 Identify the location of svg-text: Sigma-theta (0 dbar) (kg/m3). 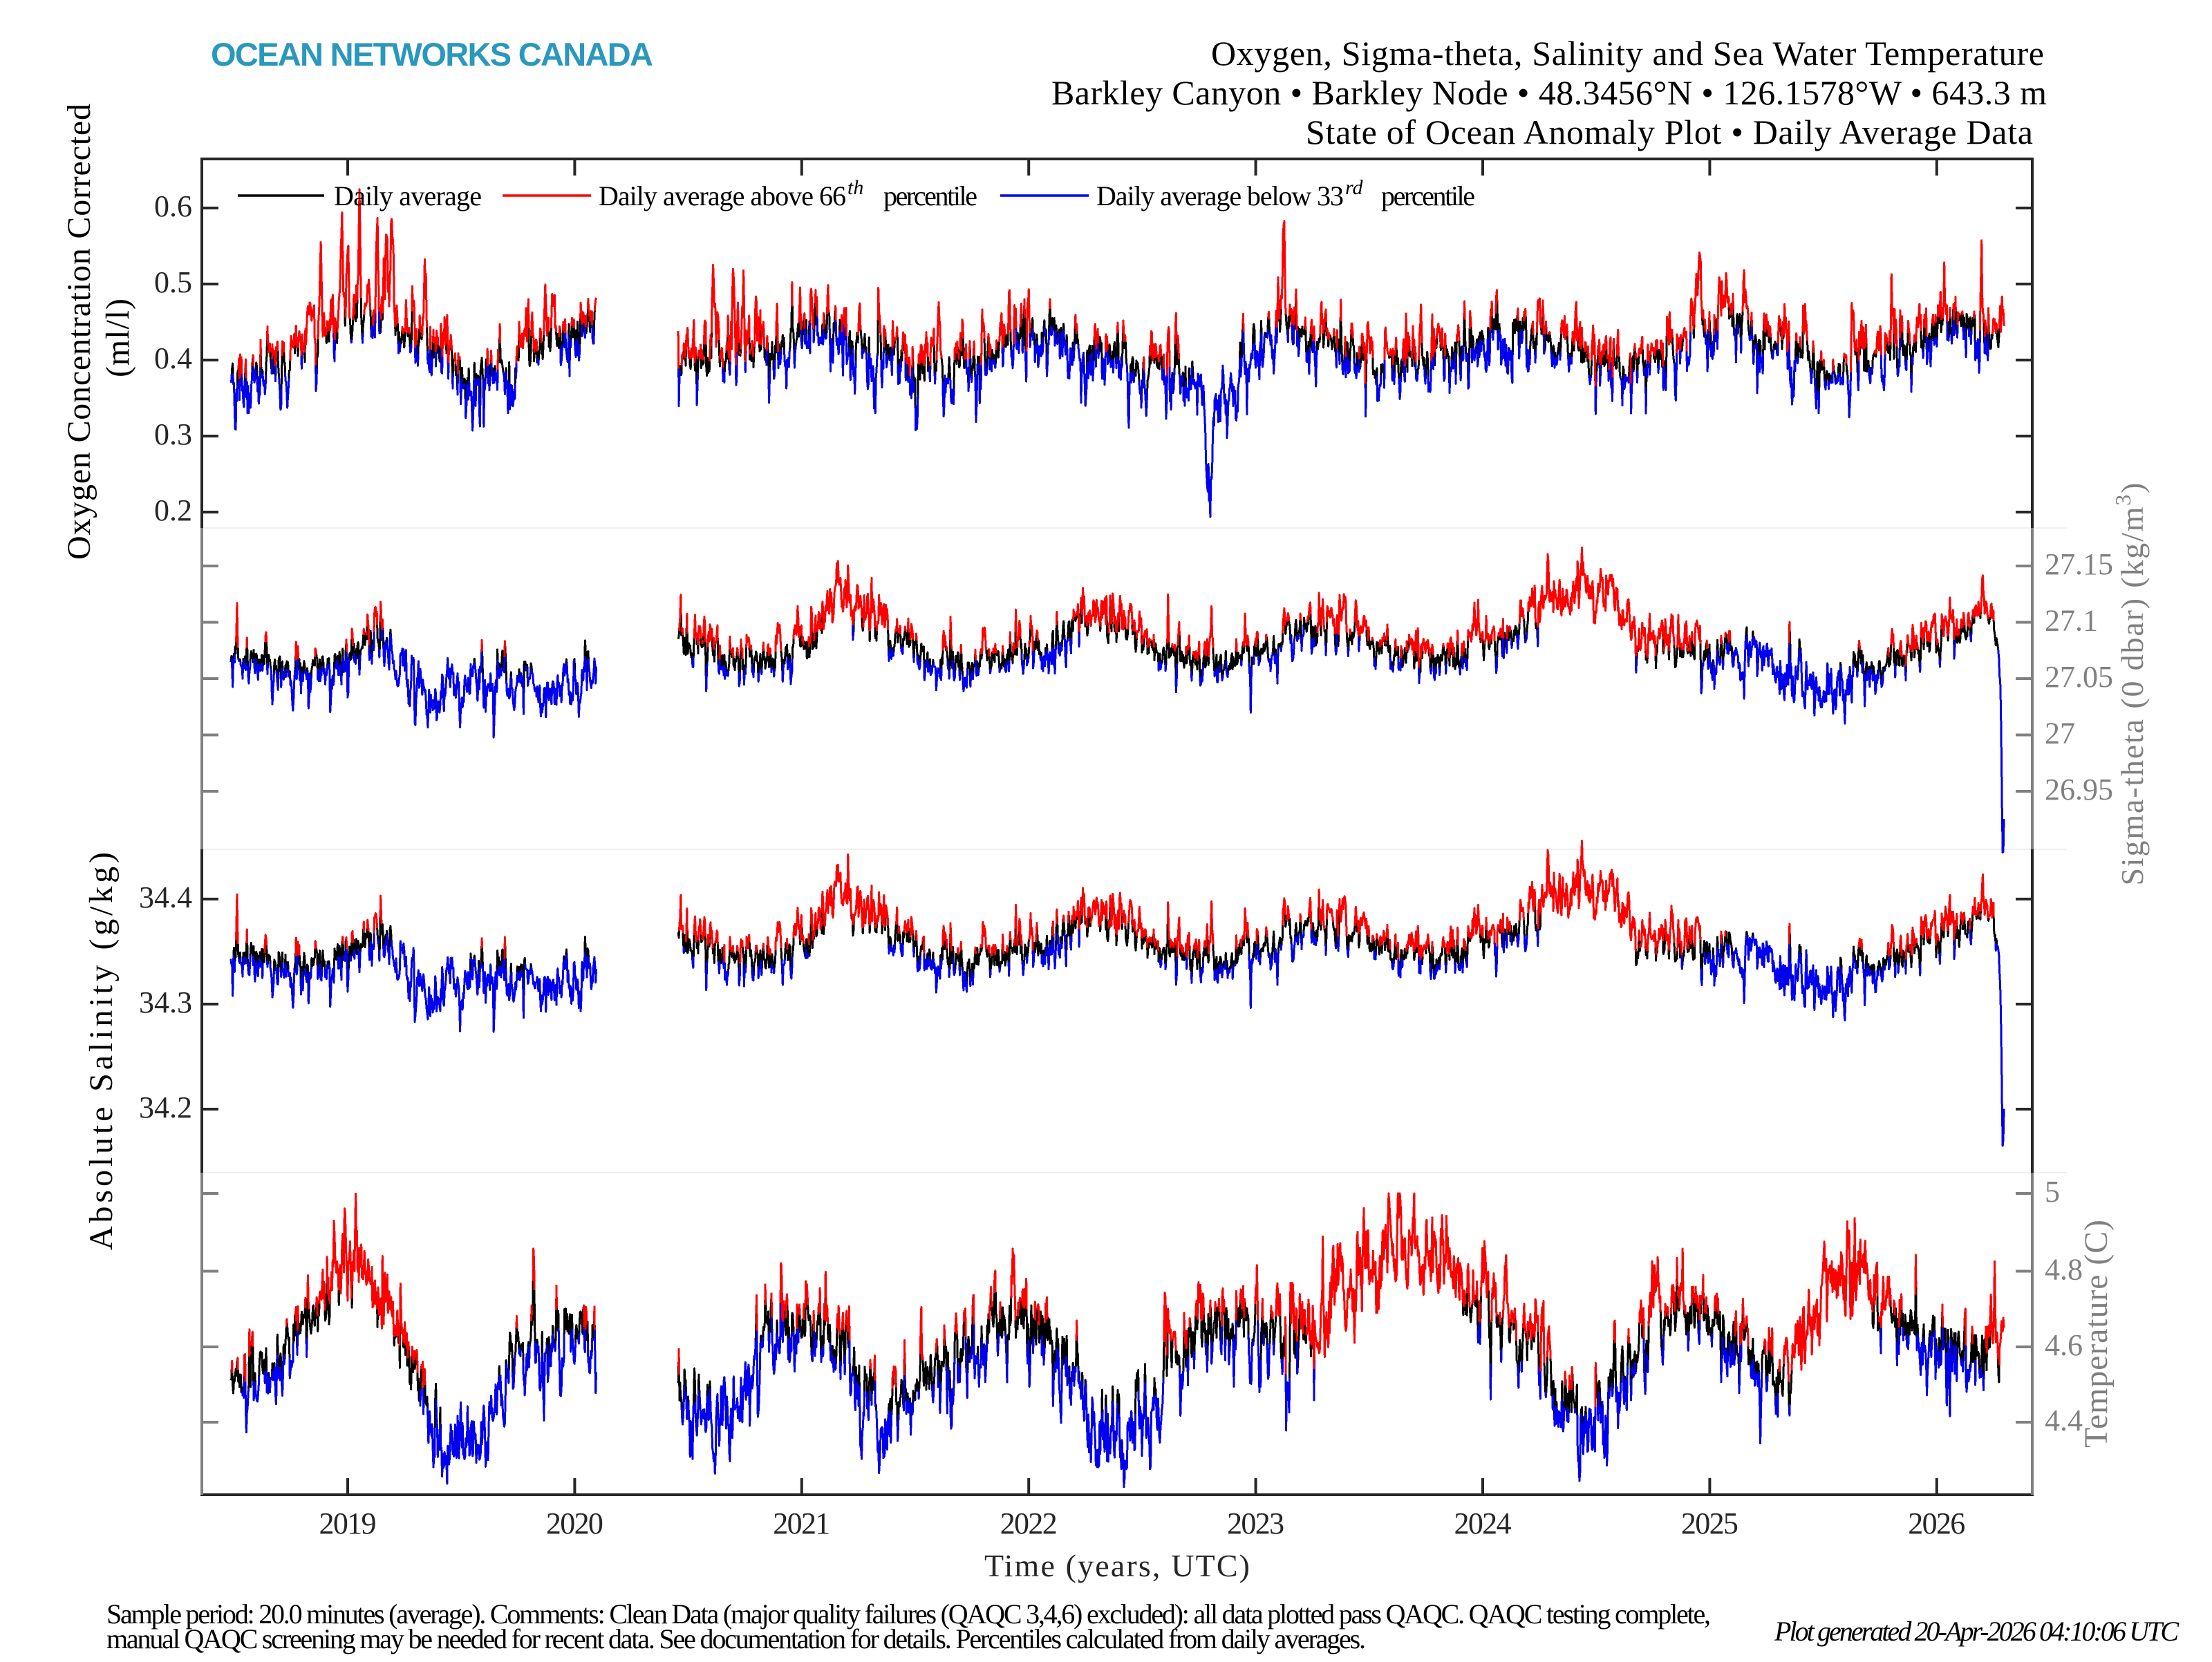
(2130, 684).